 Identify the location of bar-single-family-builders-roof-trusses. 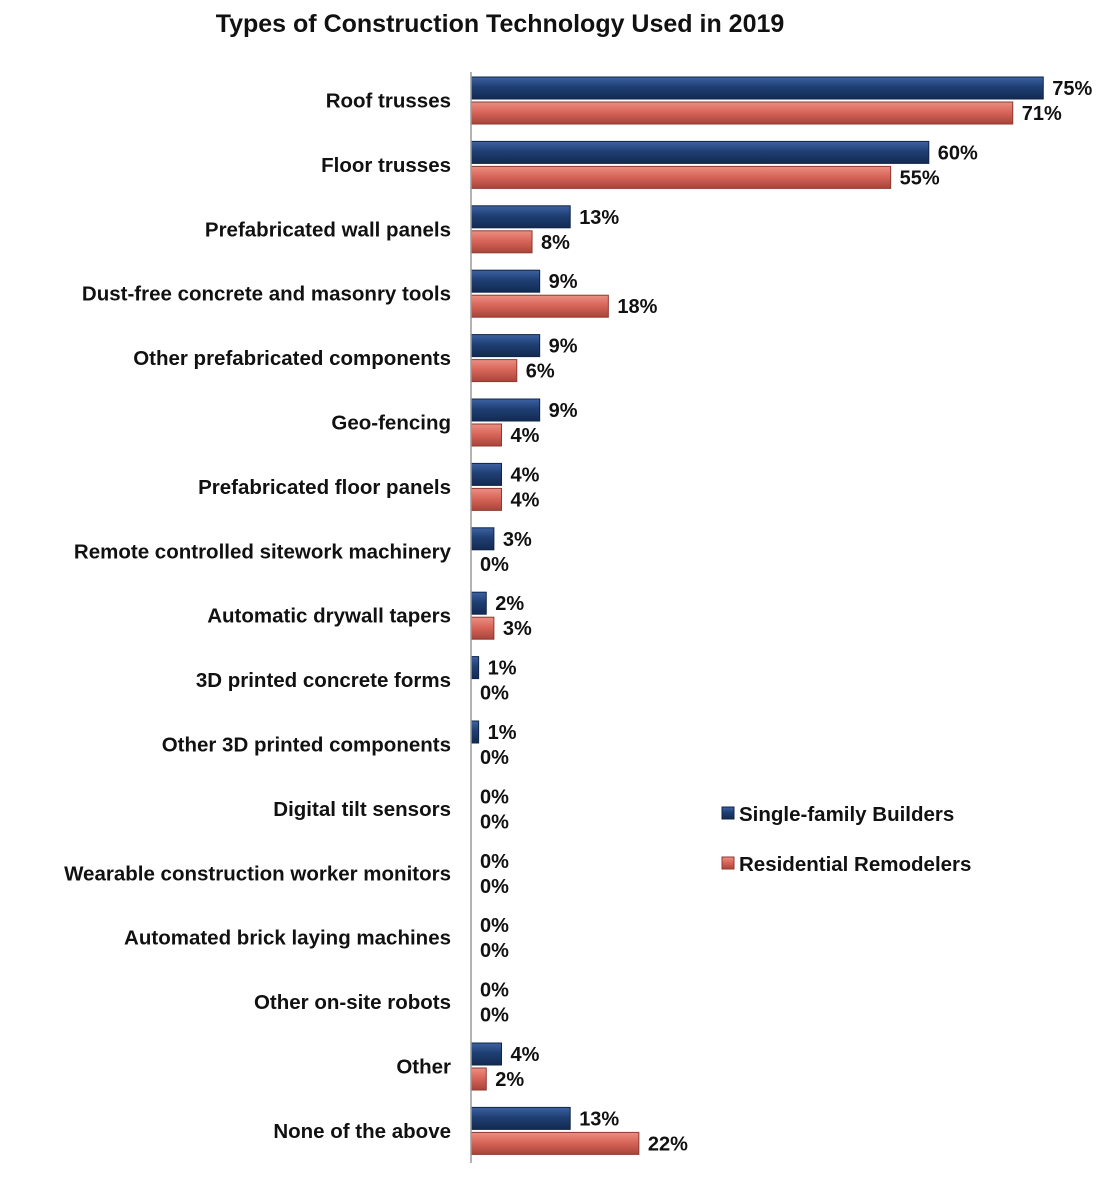
(757, 88).